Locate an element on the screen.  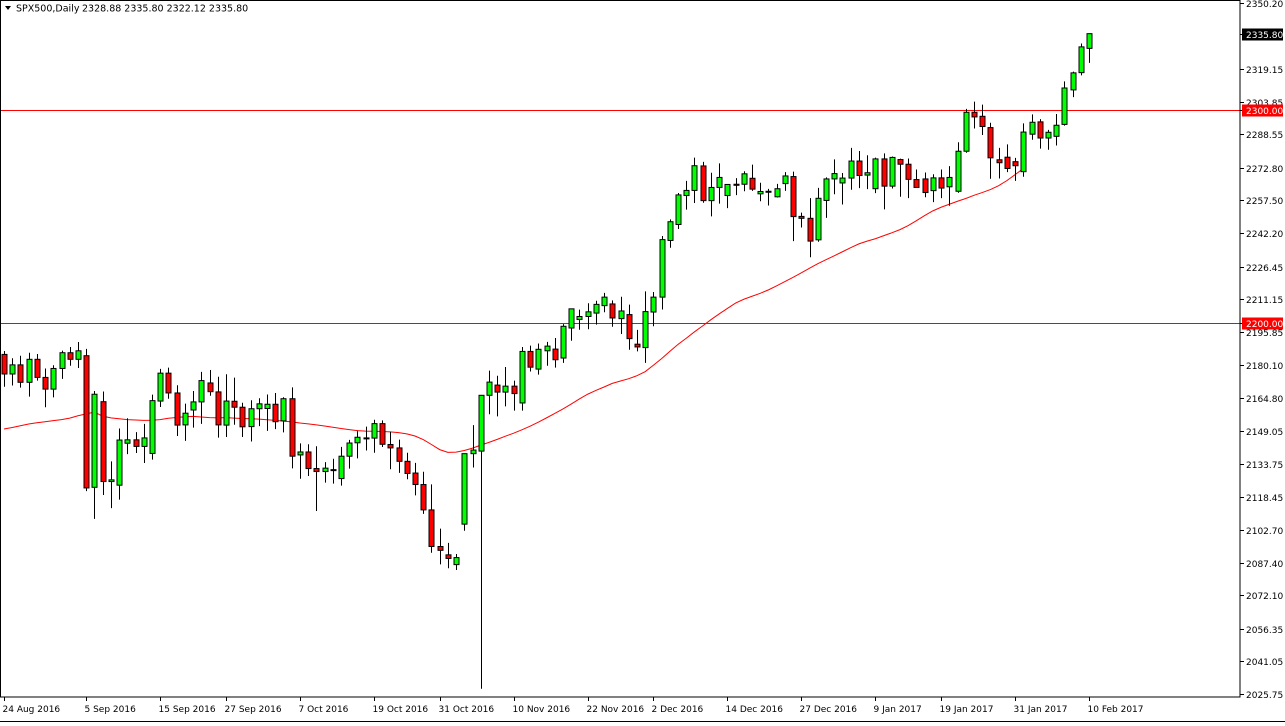
price-tick-label: 2041.05 is located at coordinates (1264, 663).